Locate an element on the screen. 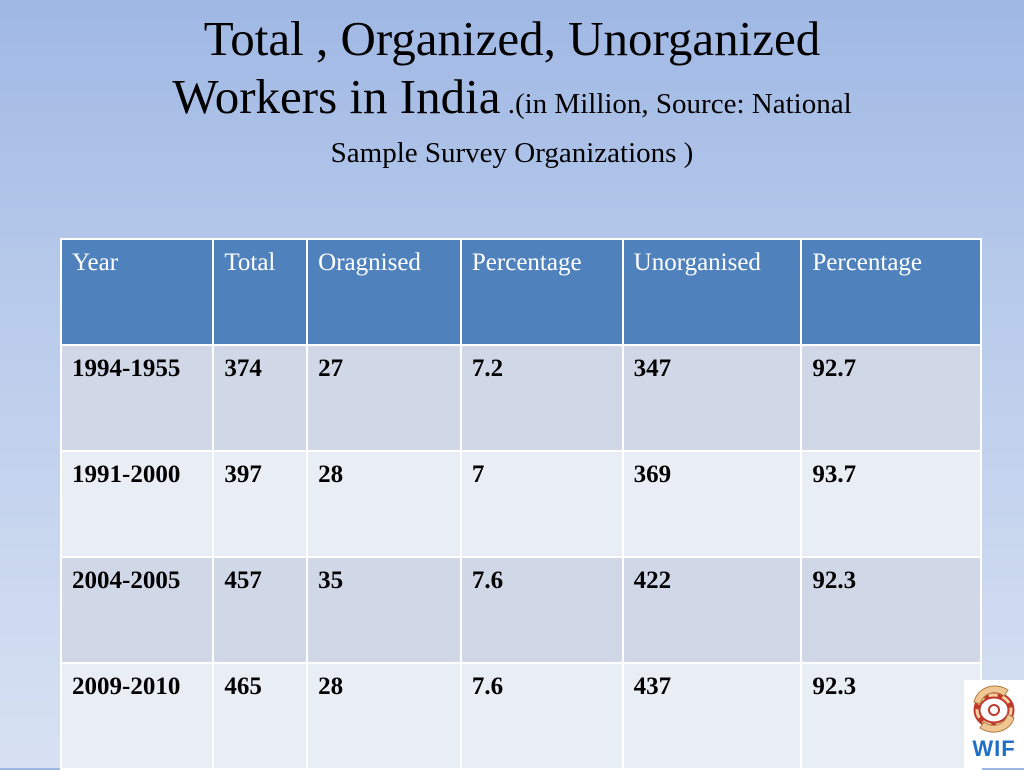 The height and width of the screenshot is (770, 1024). table-row: 2009-2010 465 28 7.6 437 92.3 is located at coordinates (520, 716).